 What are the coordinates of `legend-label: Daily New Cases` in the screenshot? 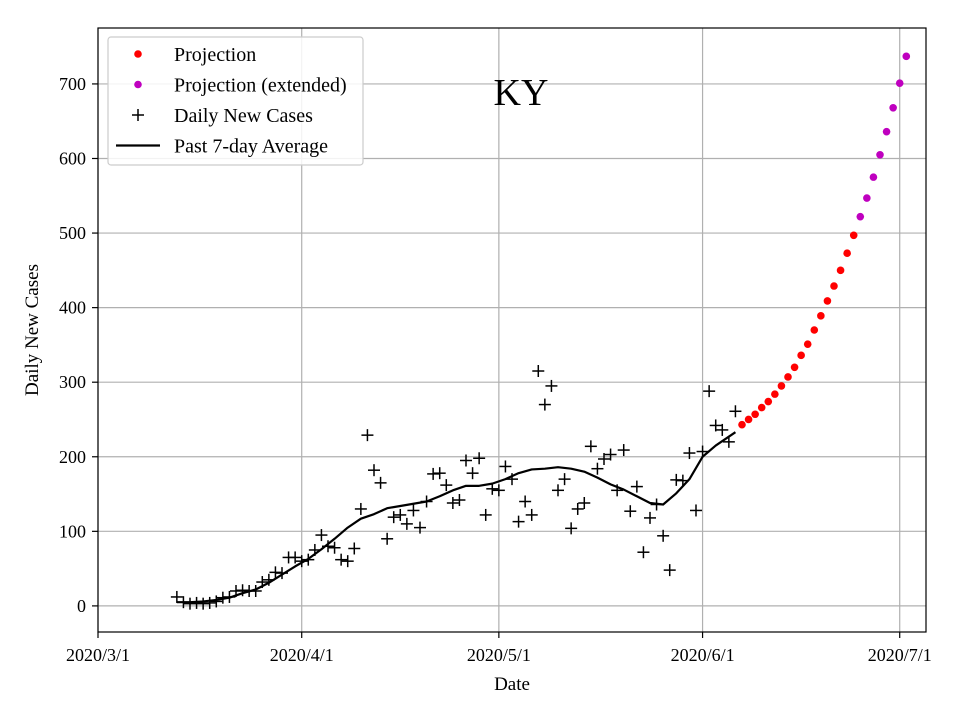 It's located at (243, 116).